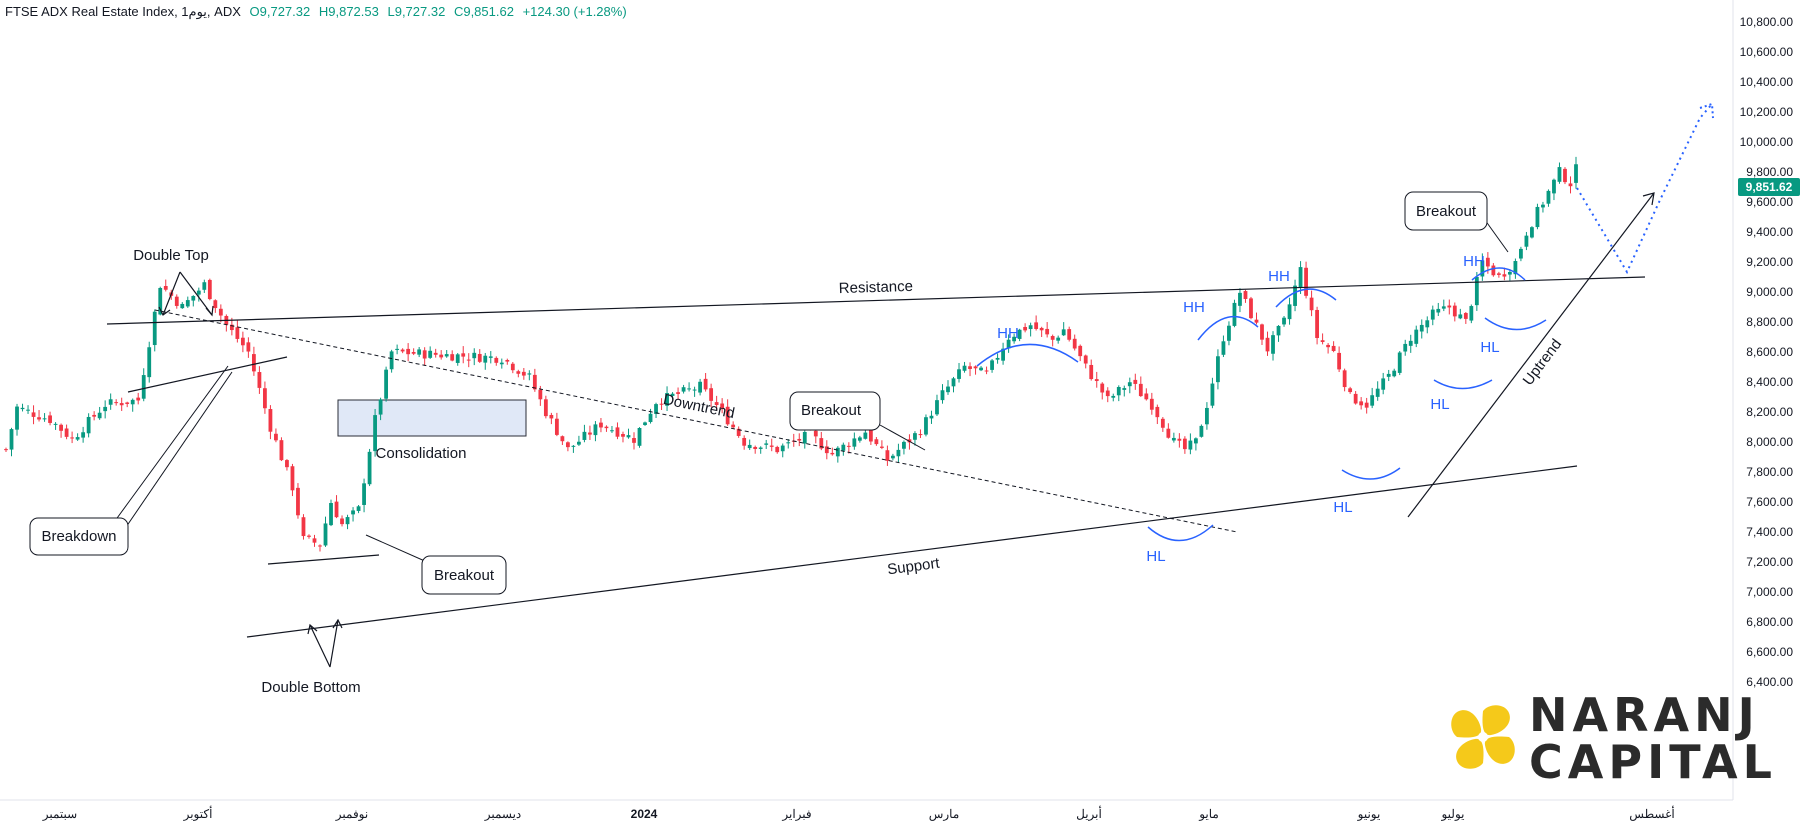 The height and width of the screenshot is (826, 1810). What do you see at coordinates (1769, 232) in the screenshot?
I see `price-tick-label: 9,400.00` at bounding box center [1769, 232].